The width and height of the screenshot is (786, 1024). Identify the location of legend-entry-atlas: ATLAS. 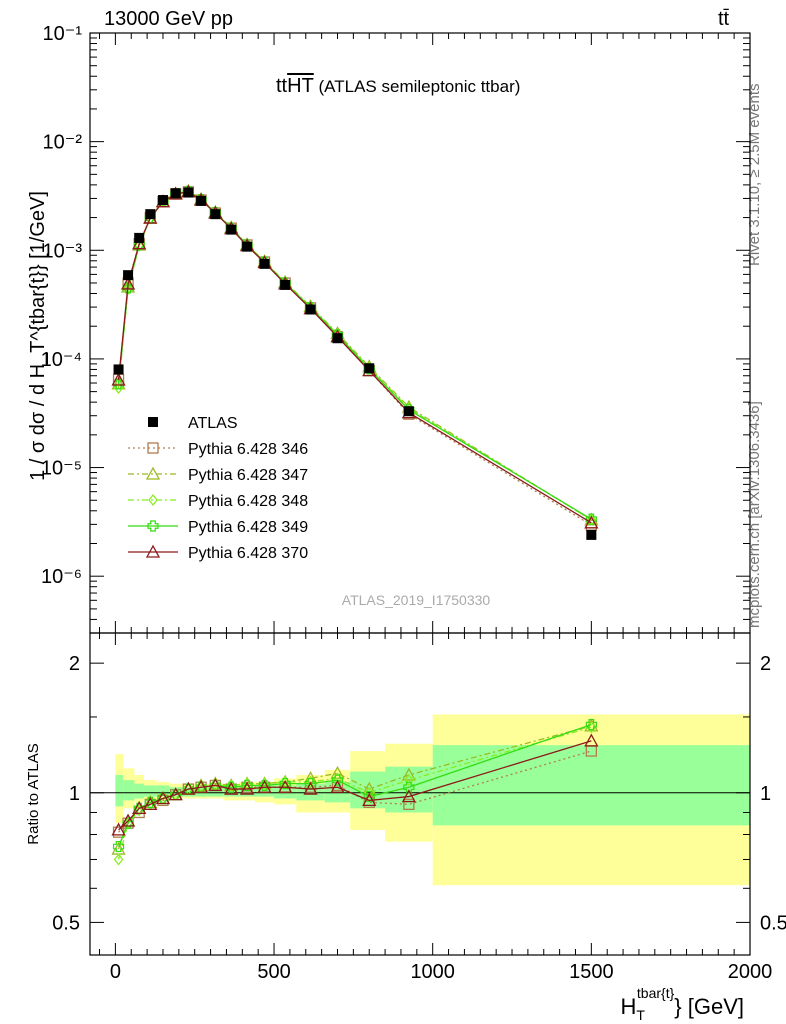
(193, 423).